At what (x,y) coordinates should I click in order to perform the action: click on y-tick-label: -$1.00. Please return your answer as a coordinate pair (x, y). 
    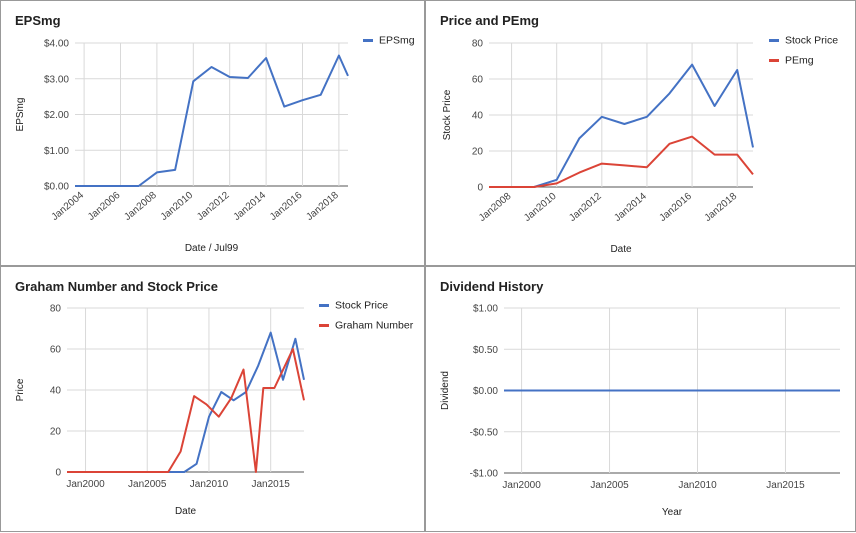
    Looking at the image, I should click on (484, 474).